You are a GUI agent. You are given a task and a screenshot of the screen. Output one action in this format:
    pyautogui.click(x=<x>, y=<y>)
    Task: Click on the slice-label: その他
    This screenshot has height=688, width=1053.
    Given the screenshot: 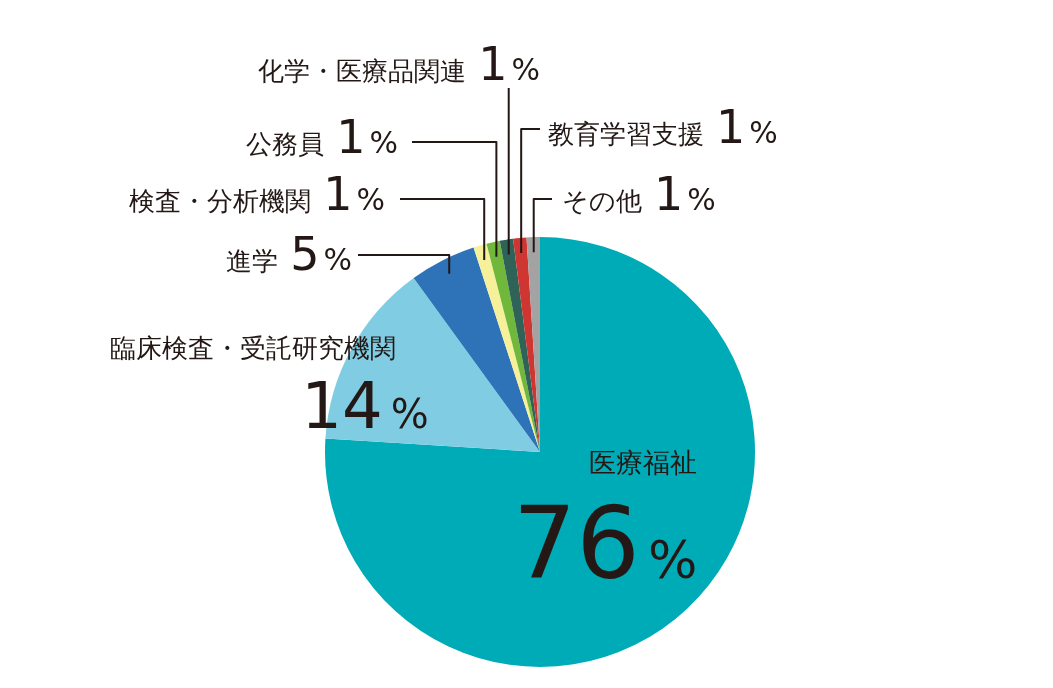 What is the action you would take?
    pyautogui.click(x=602, y=201)
    